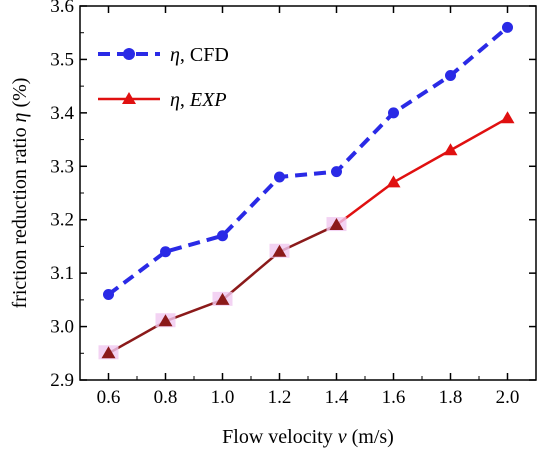 The height and width of the screenshot is (453, 550). I want to click on legend-tag-exp: EXP, so click(208, 100).